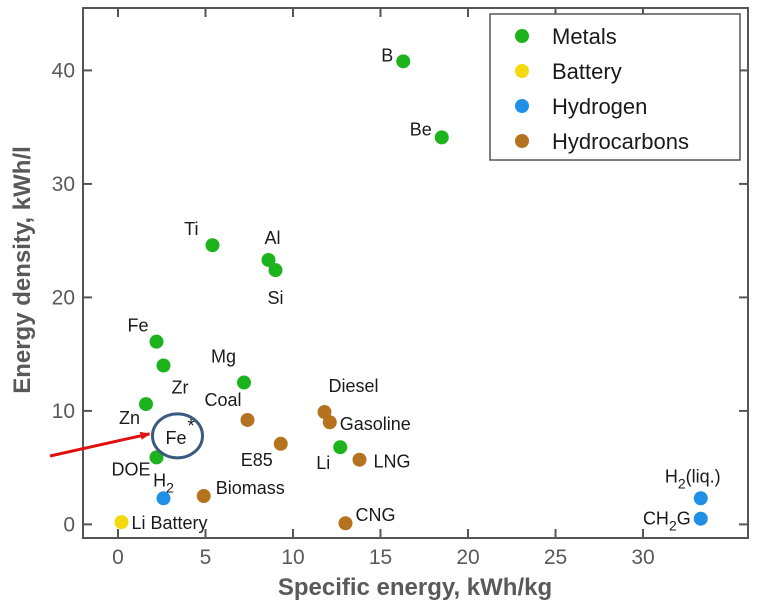  I want to click on point-label: Ti, so click(191, 229).